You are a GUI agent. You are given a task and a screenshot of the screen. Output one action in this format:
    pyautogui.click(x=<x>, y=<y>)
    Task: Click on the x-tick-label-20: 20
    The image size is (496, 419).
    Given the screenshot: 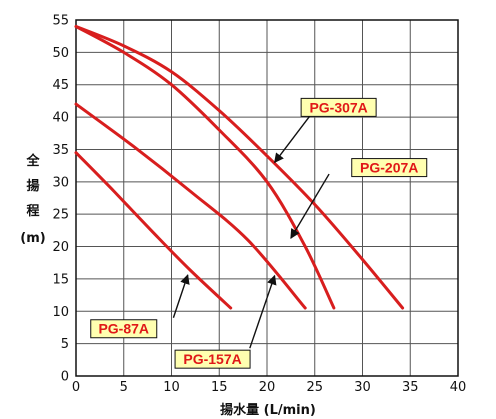 What is the action you would take?
    pyautogui.click(x=267, y=387)
    